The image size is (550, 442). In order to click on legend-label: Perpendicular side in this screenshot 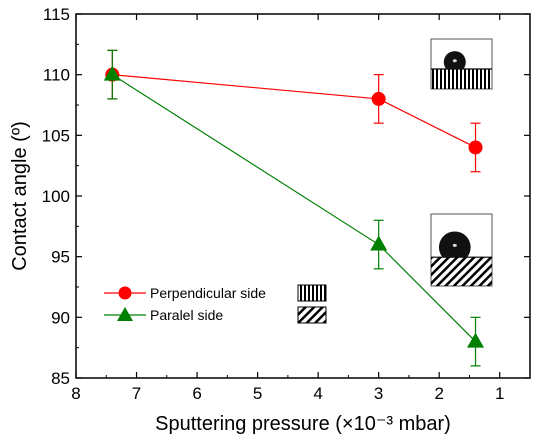, I will do `click(208, 293)`.